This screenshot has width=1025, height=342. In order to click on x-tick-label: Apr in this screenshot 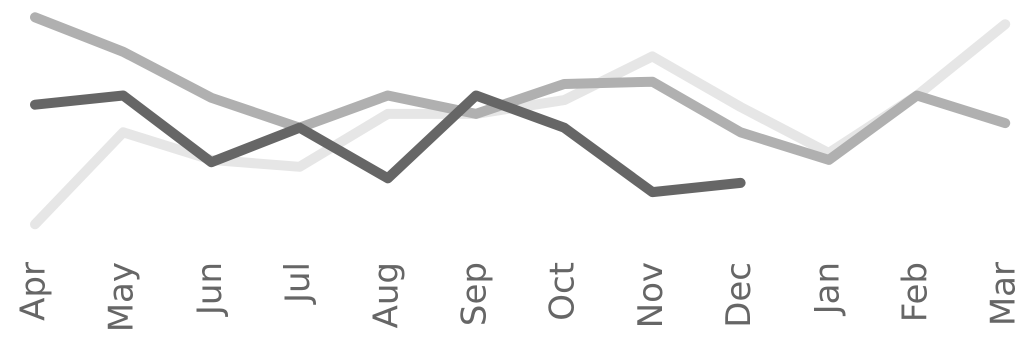, I will do `click(34, 291)`.